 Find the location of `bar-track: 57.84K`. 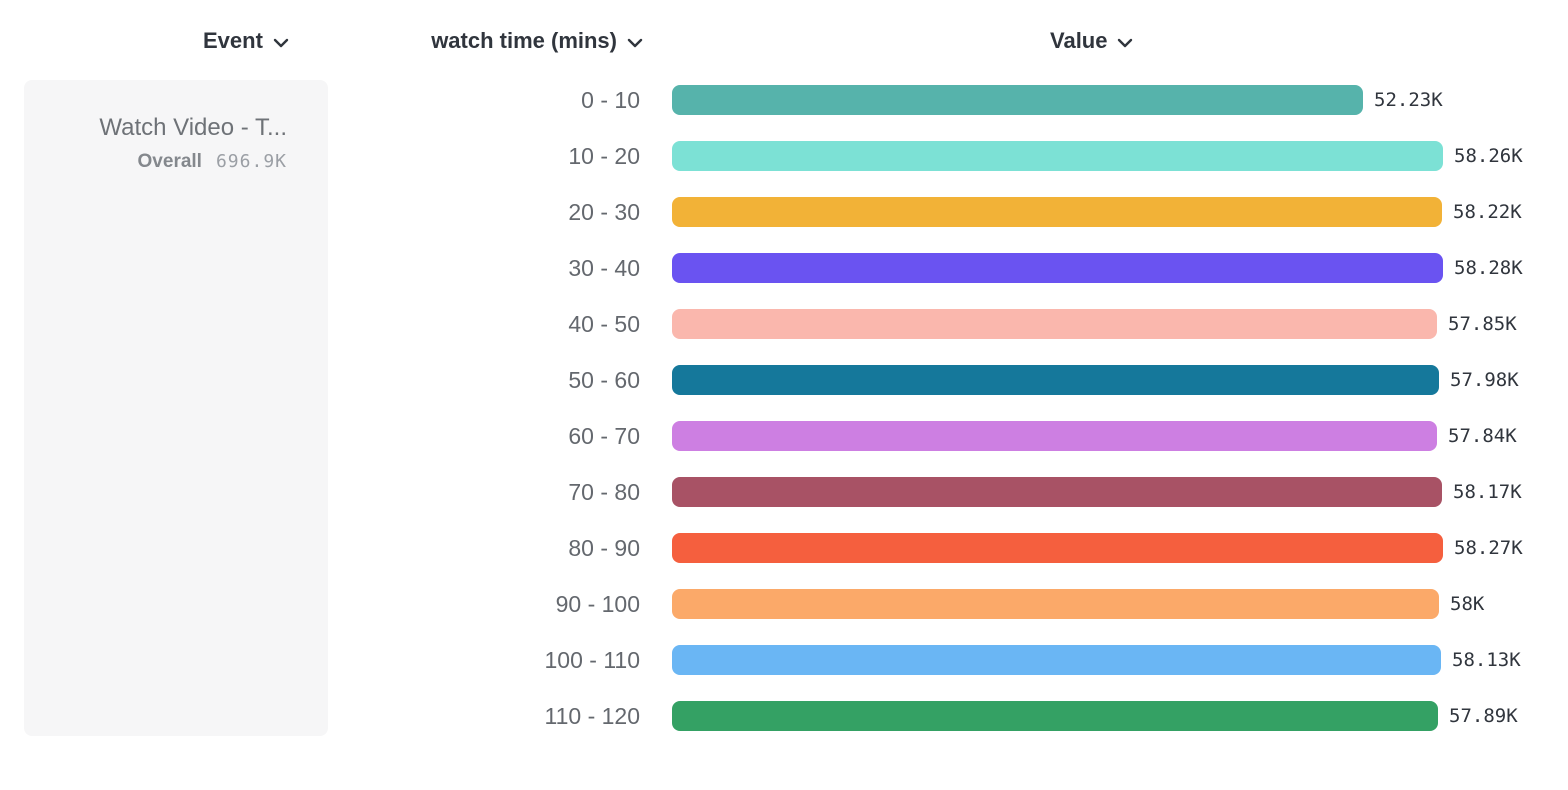

bar-track: 57.84K is located at coordinates (1094, 436).